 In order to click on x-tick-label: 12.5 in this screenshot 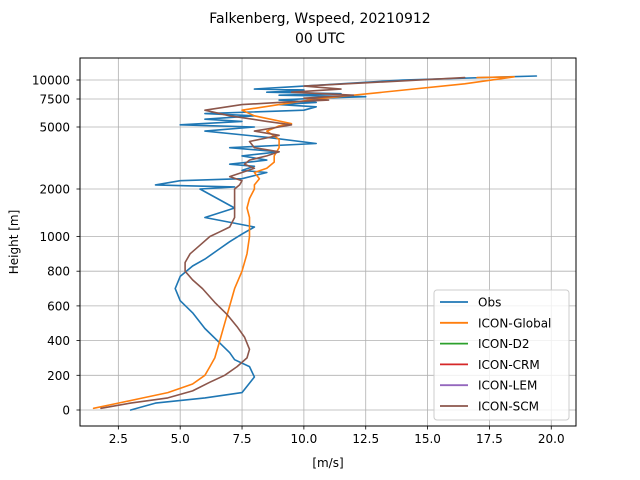, I will do `click(365, 439)`.